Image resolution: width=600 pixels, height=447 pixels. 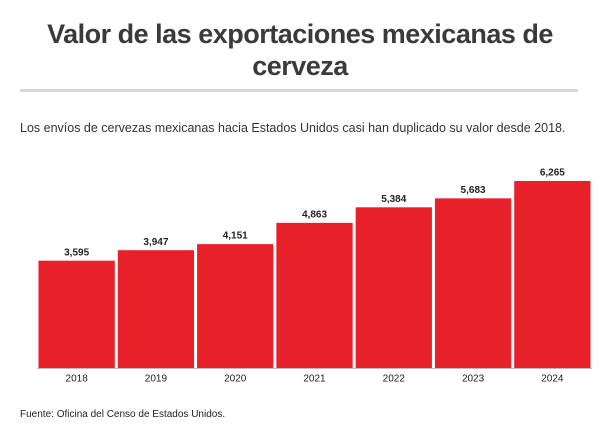 I want to click on value-label: 3,947, so click(x=155, y=242).